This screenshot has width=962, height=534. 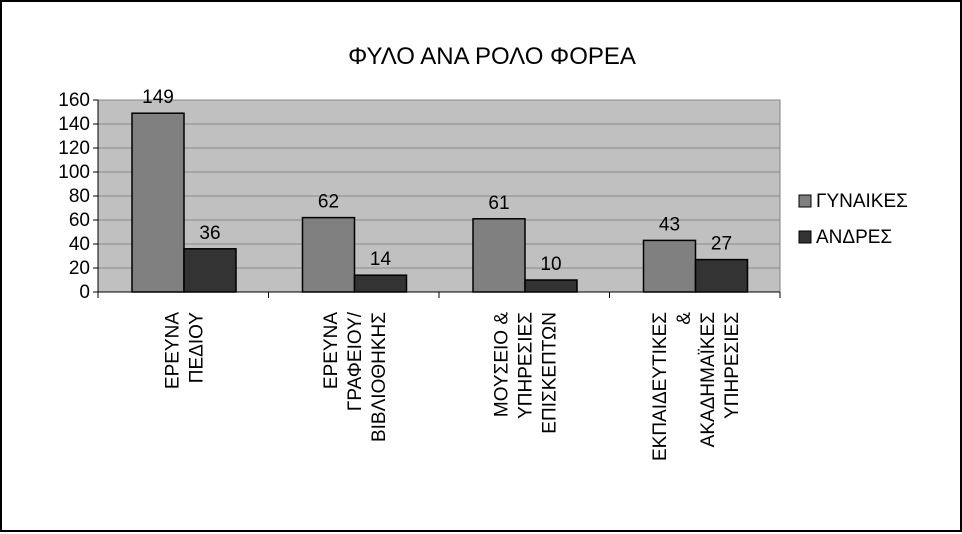 What do you see at coordinates (379, 377) in the screenshot?
I see `category-label-line: ΒΙΒΛΙΟΘΗΚΗΣ` at bounding box center [379, 377].